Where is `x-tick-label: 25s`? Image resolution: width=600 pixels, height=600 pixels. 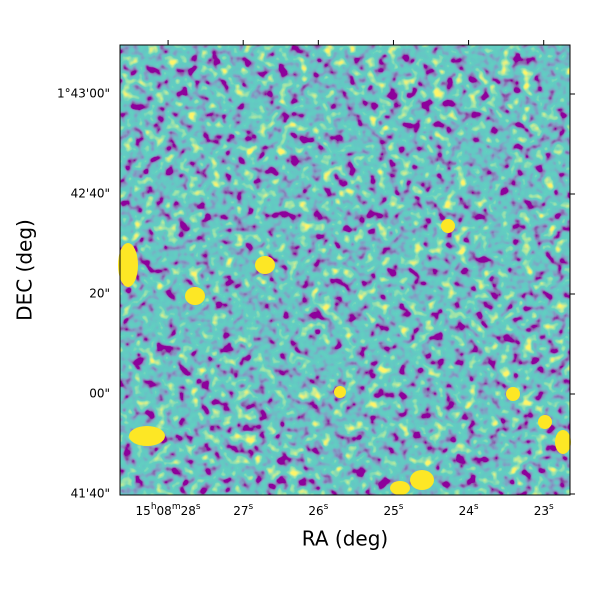 x-tick-label: 25s is located at coordinates (393, 510).